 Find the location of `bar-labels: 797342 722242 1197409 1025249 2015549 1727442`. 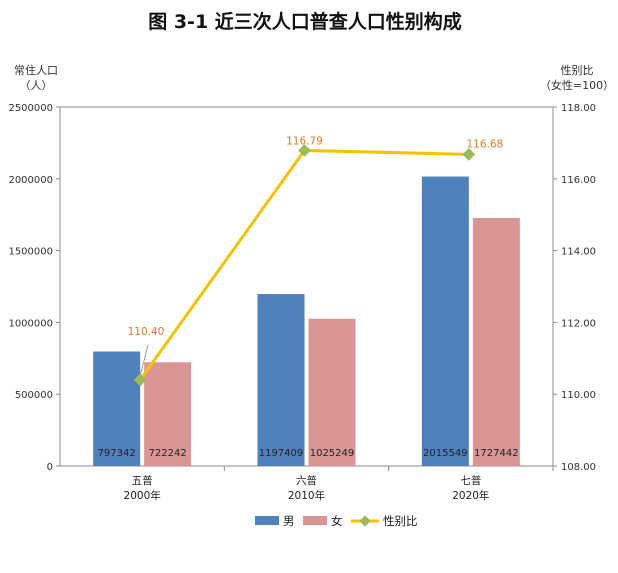

bar-labels: 797342 722242 1197409 1025249 2015549 1727442 is located at coordinates (308, 453).